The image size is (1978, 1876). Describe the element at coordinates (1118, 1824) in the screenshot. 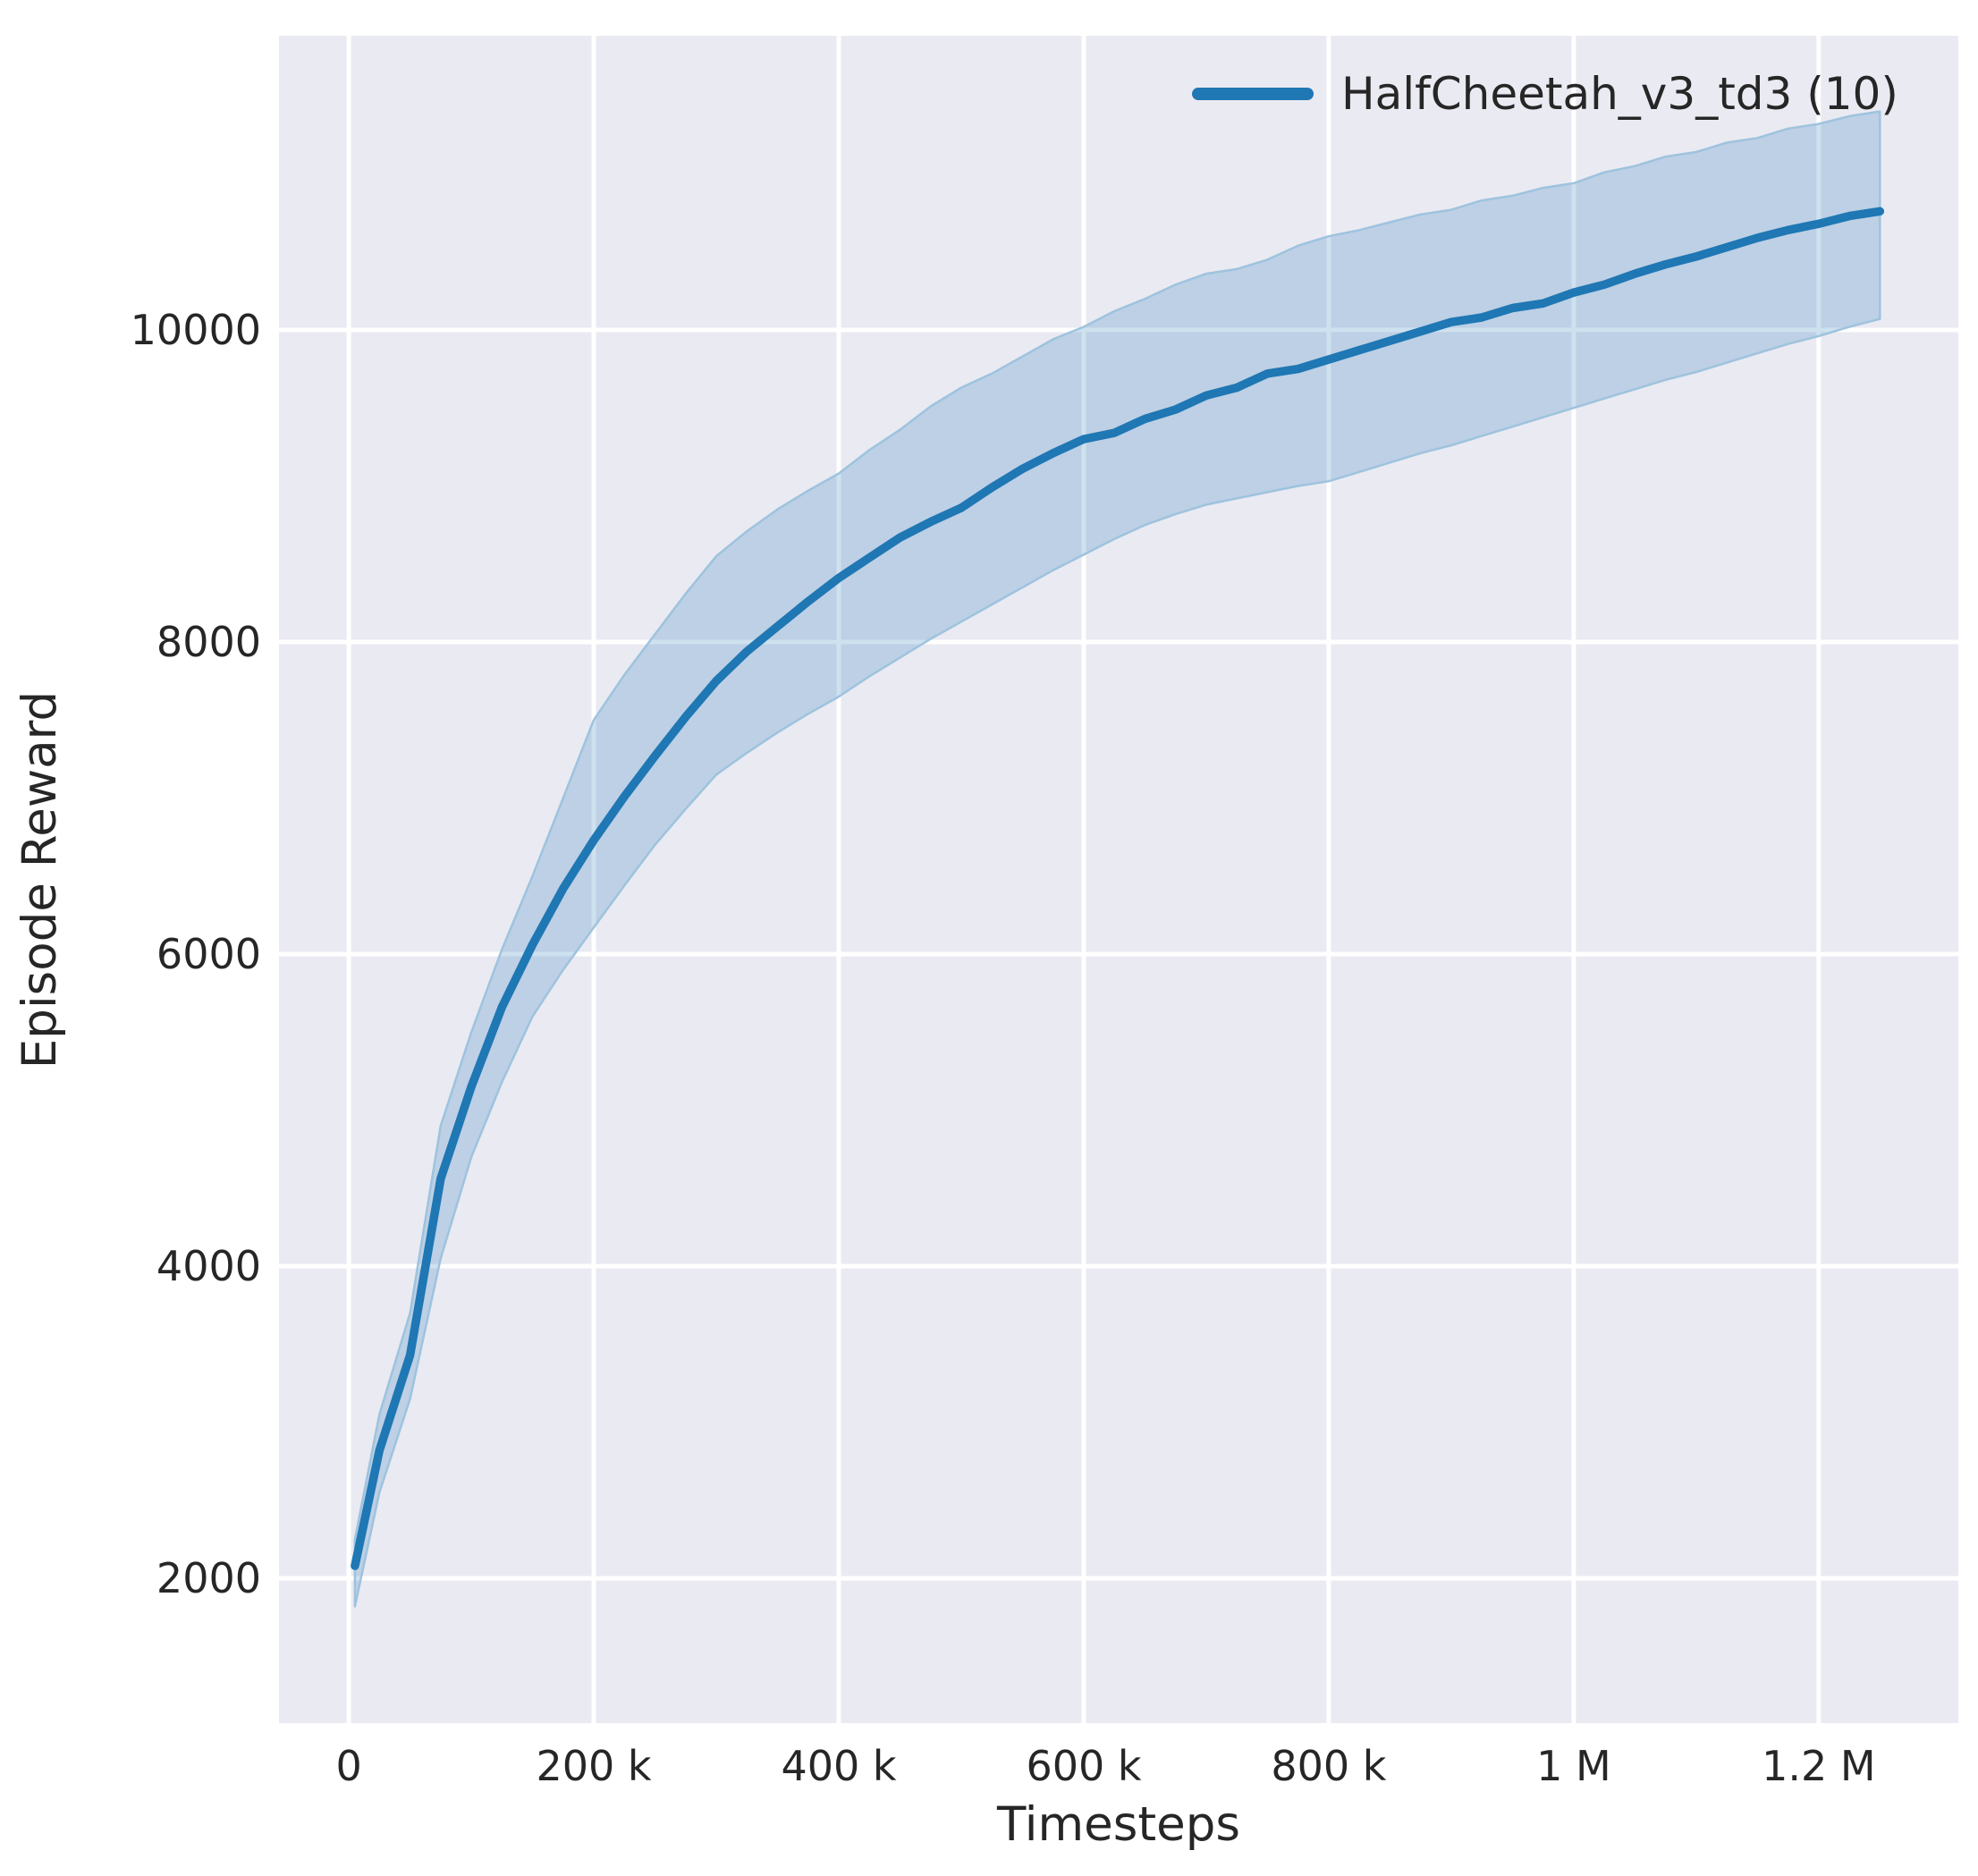

I see `x-axis-label: Timesteps` at that location.